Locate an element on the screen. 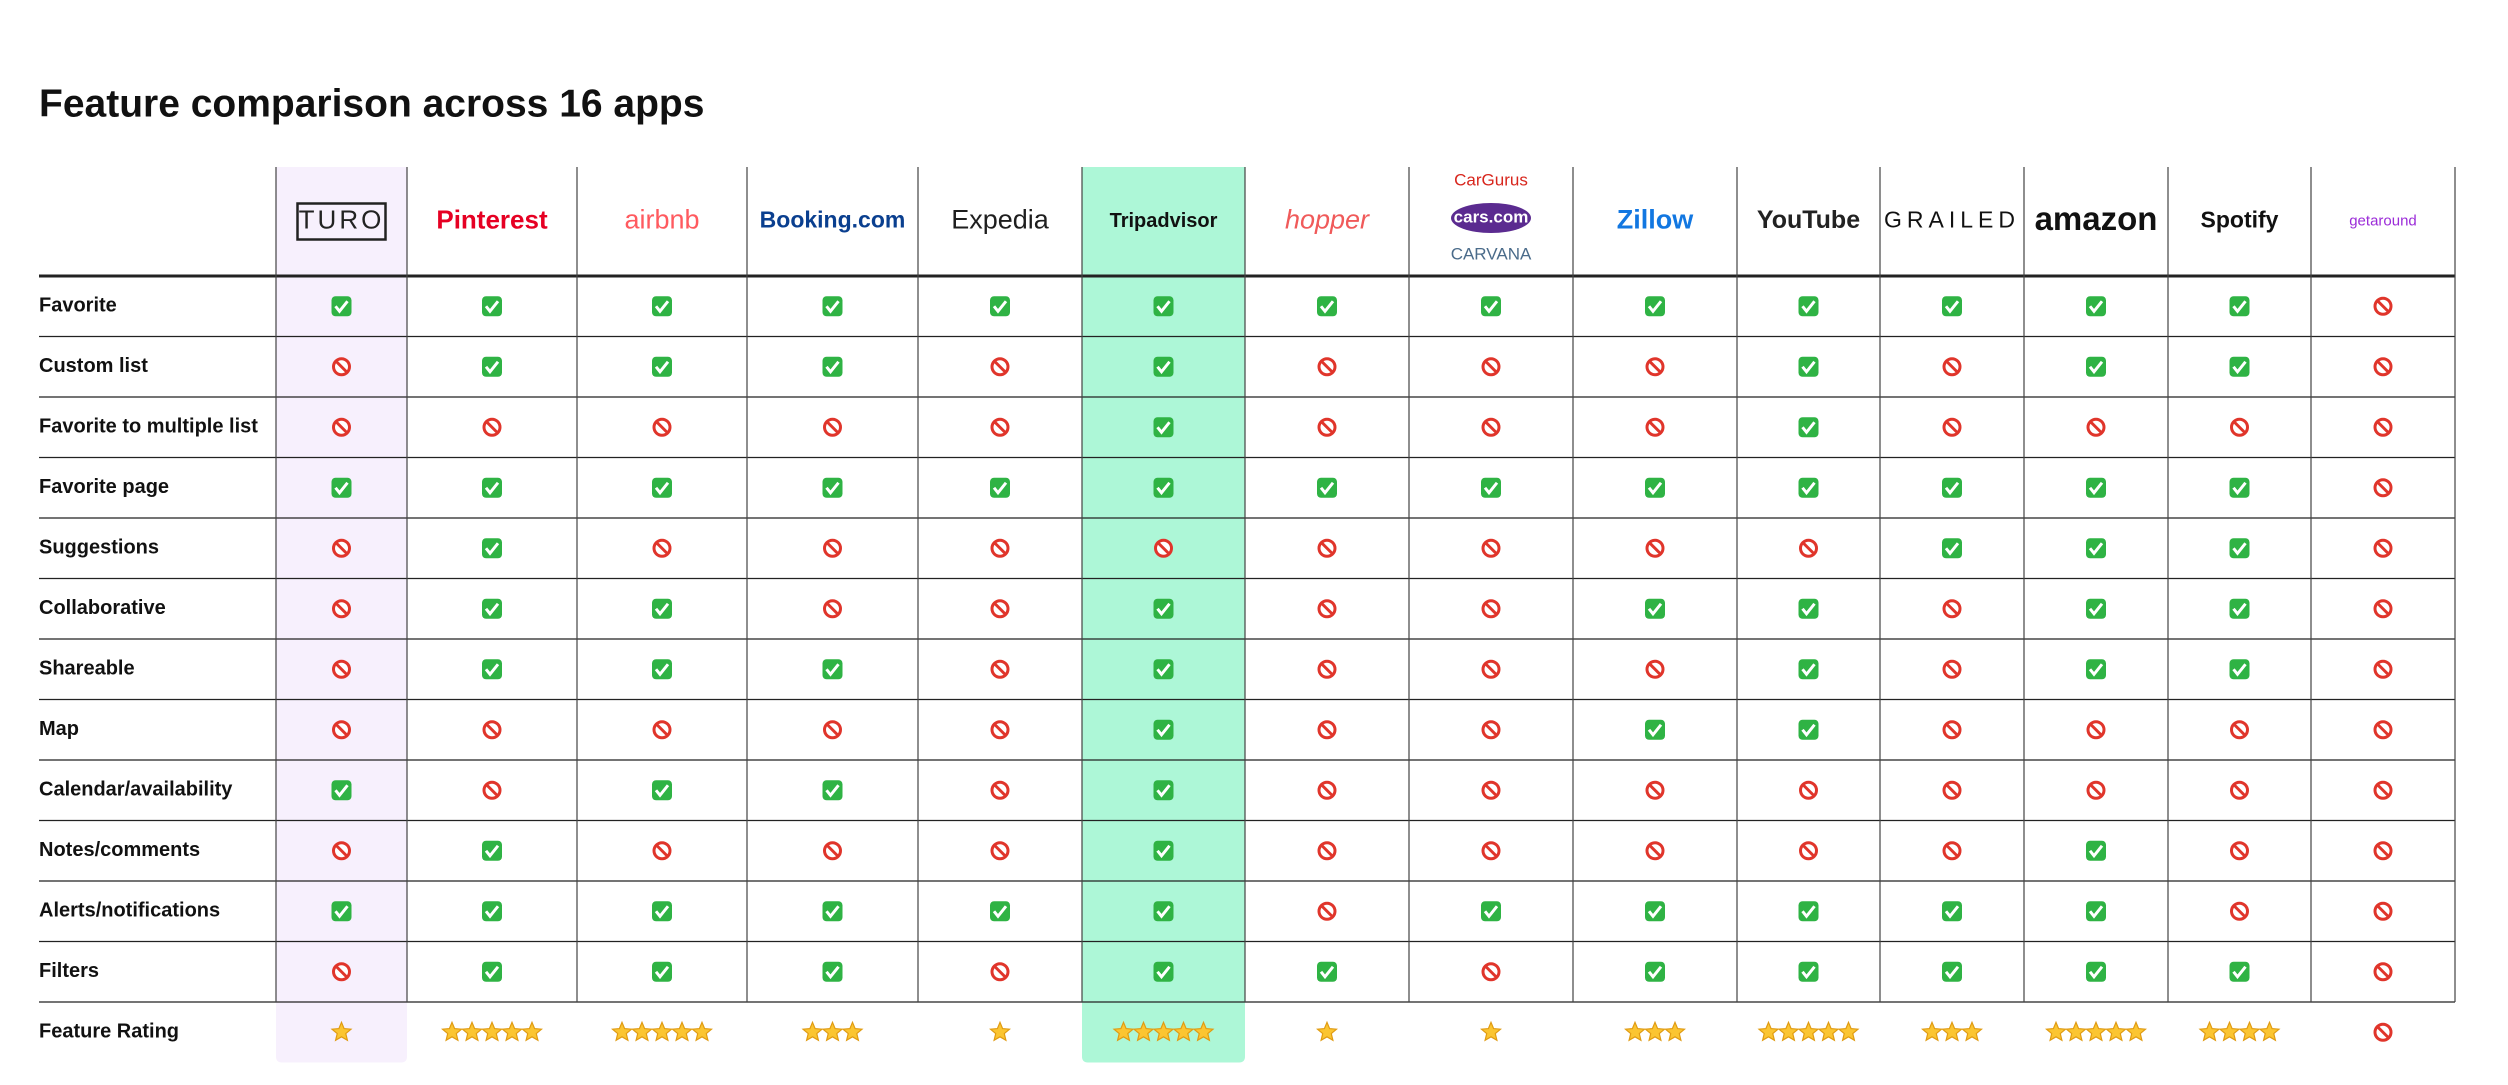 The height and width of the screenshot is (1085, 2508). feature-label: Collaborative is located at coordinates (102, 608).